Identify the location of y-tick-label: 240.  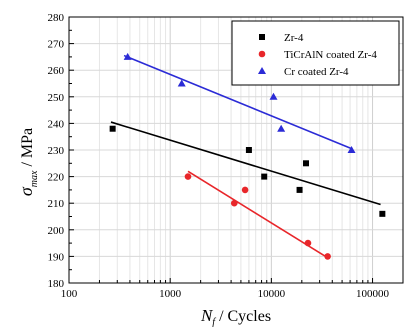
(56, 124).